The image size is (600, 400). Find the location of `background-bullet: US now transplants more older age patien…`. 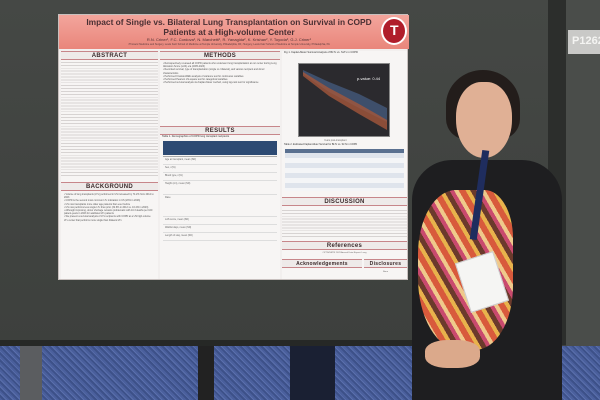

background-bullet: US now transplants more older age patien… is located at coordinates (109, 204).